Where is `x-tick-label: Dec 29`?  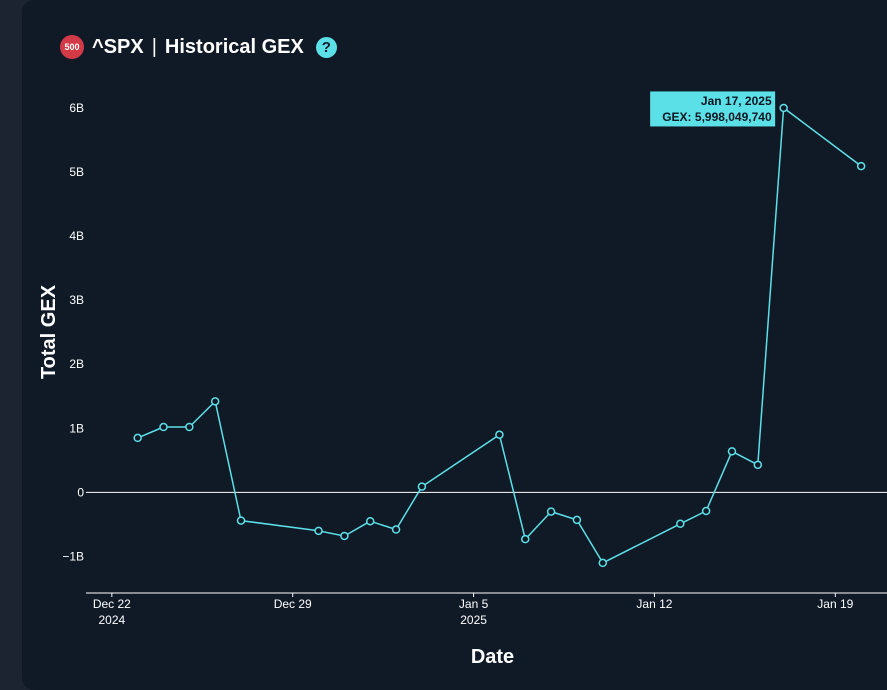 x-tick-label: Dec 29 is located at coordinates (293, 604).